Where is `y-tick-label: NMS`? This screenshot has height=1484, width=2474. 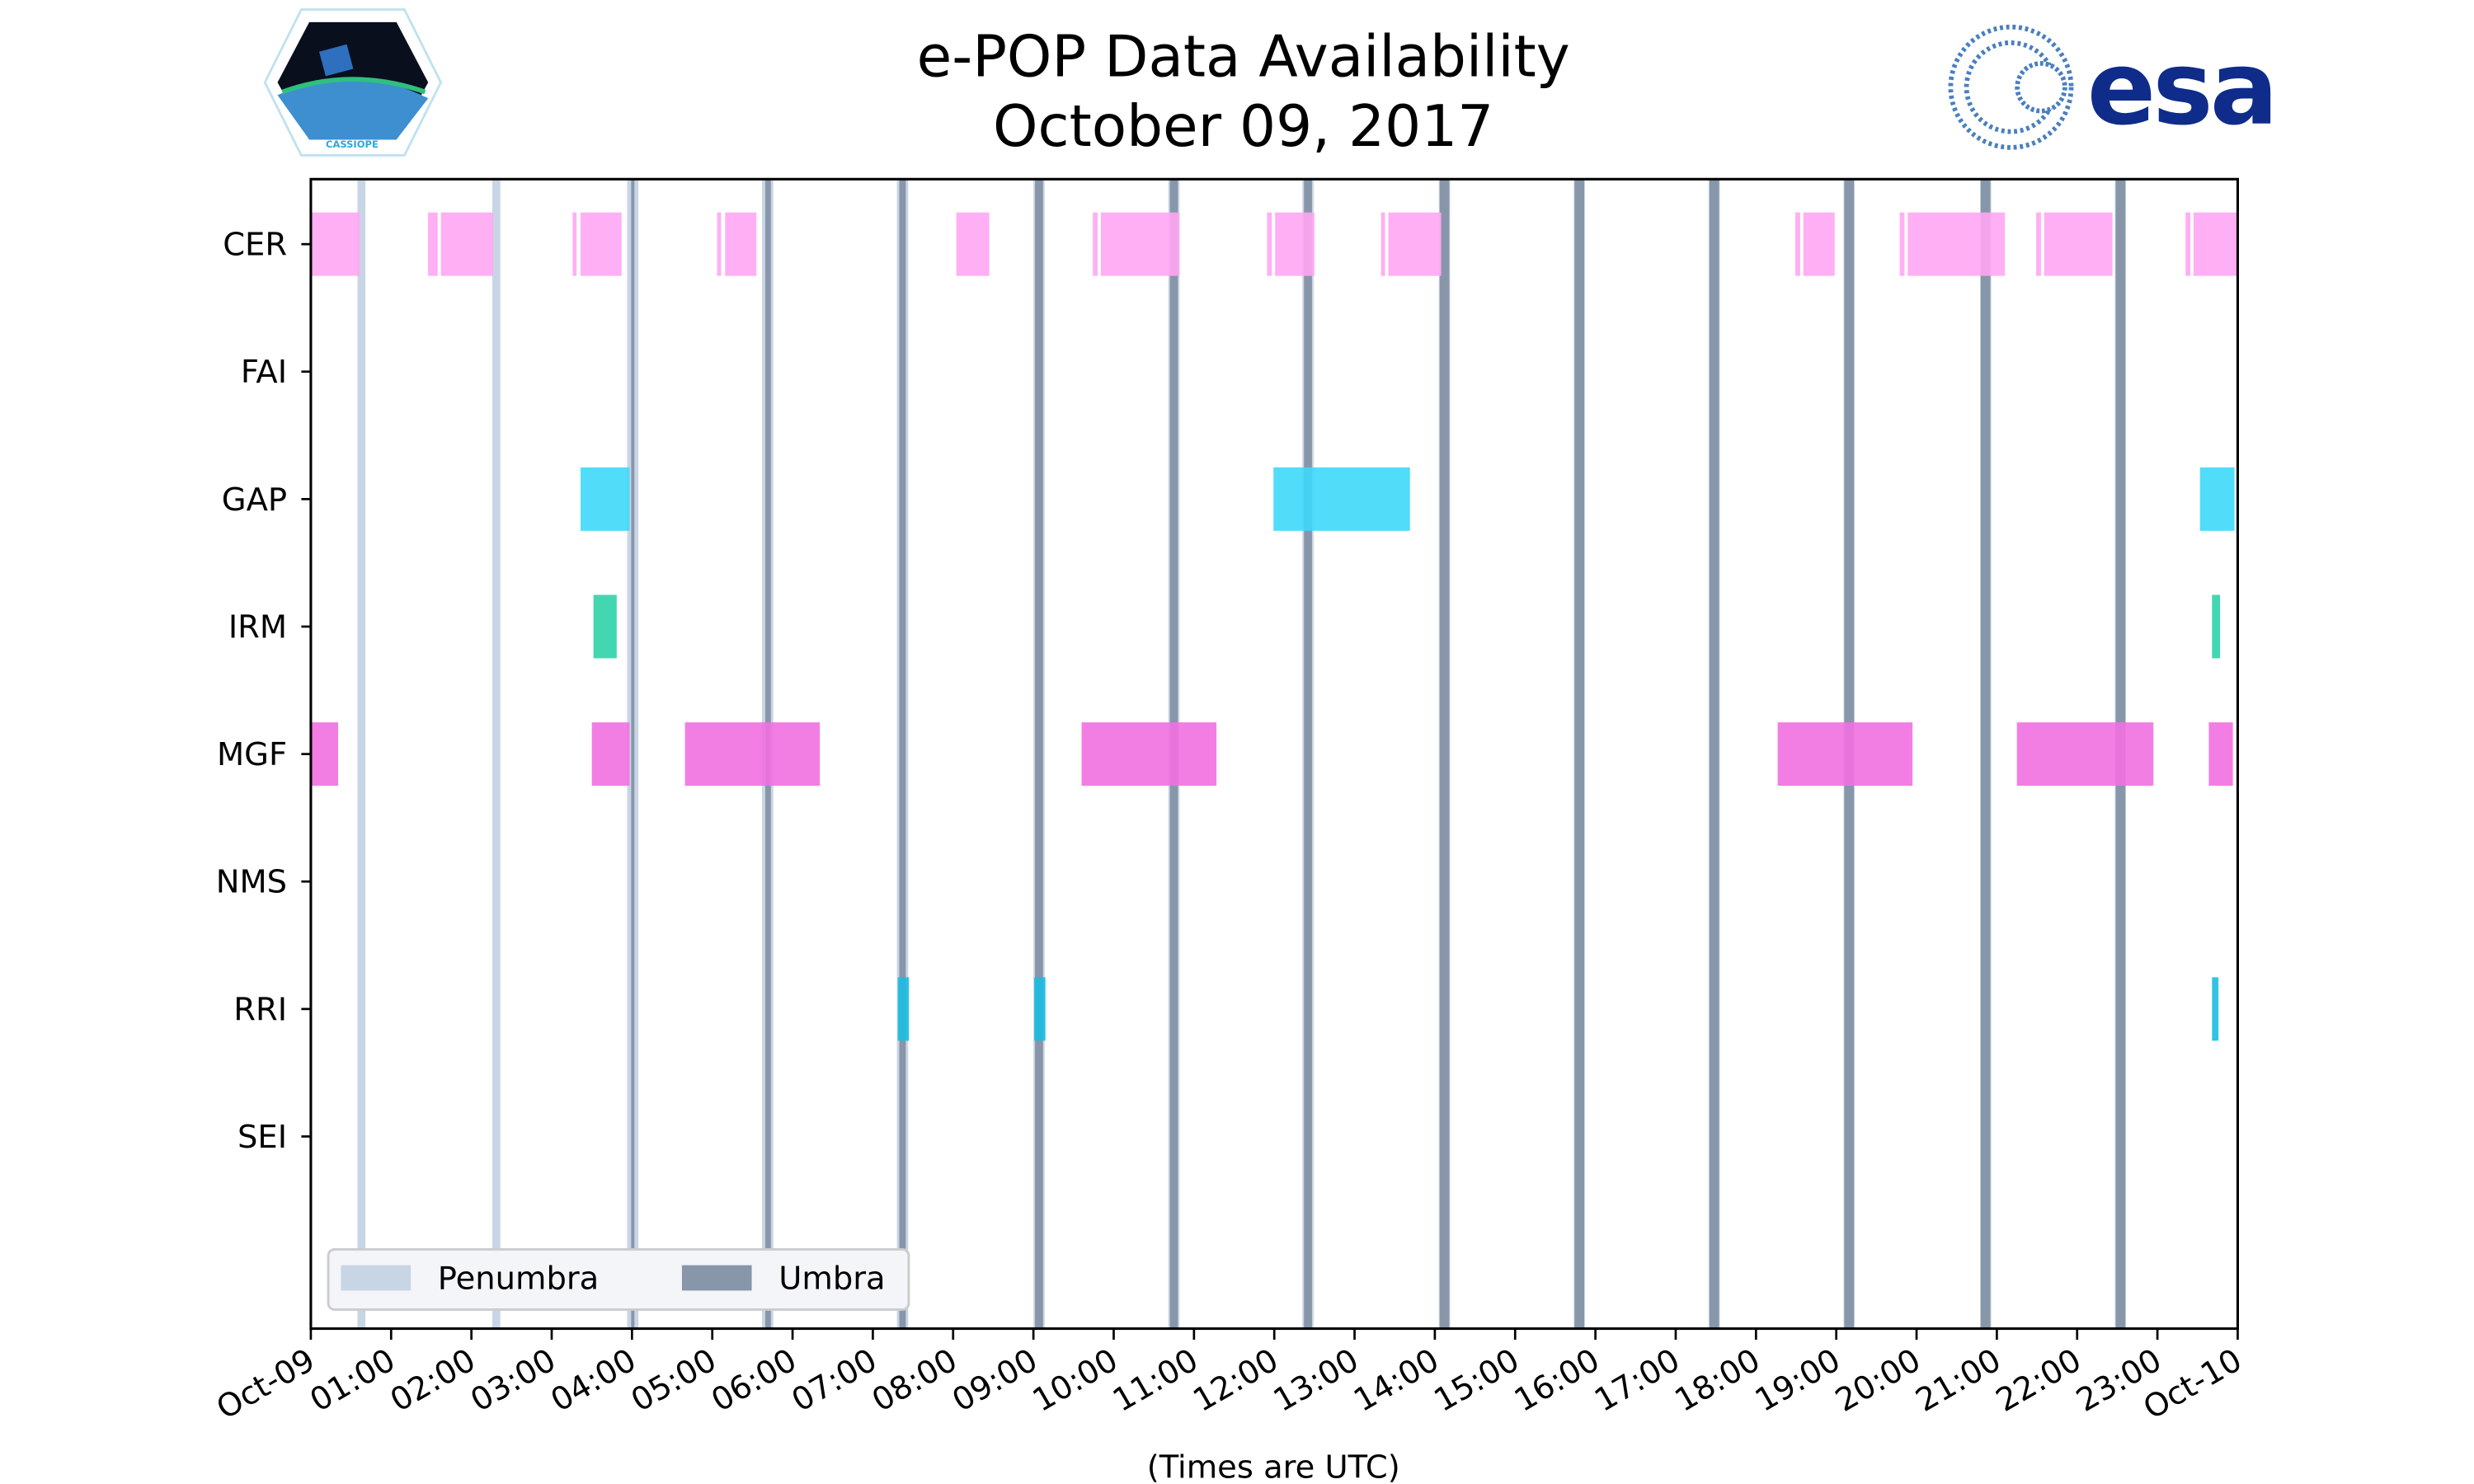
y-tick-label: NMS is located at coordinates (251, 882).